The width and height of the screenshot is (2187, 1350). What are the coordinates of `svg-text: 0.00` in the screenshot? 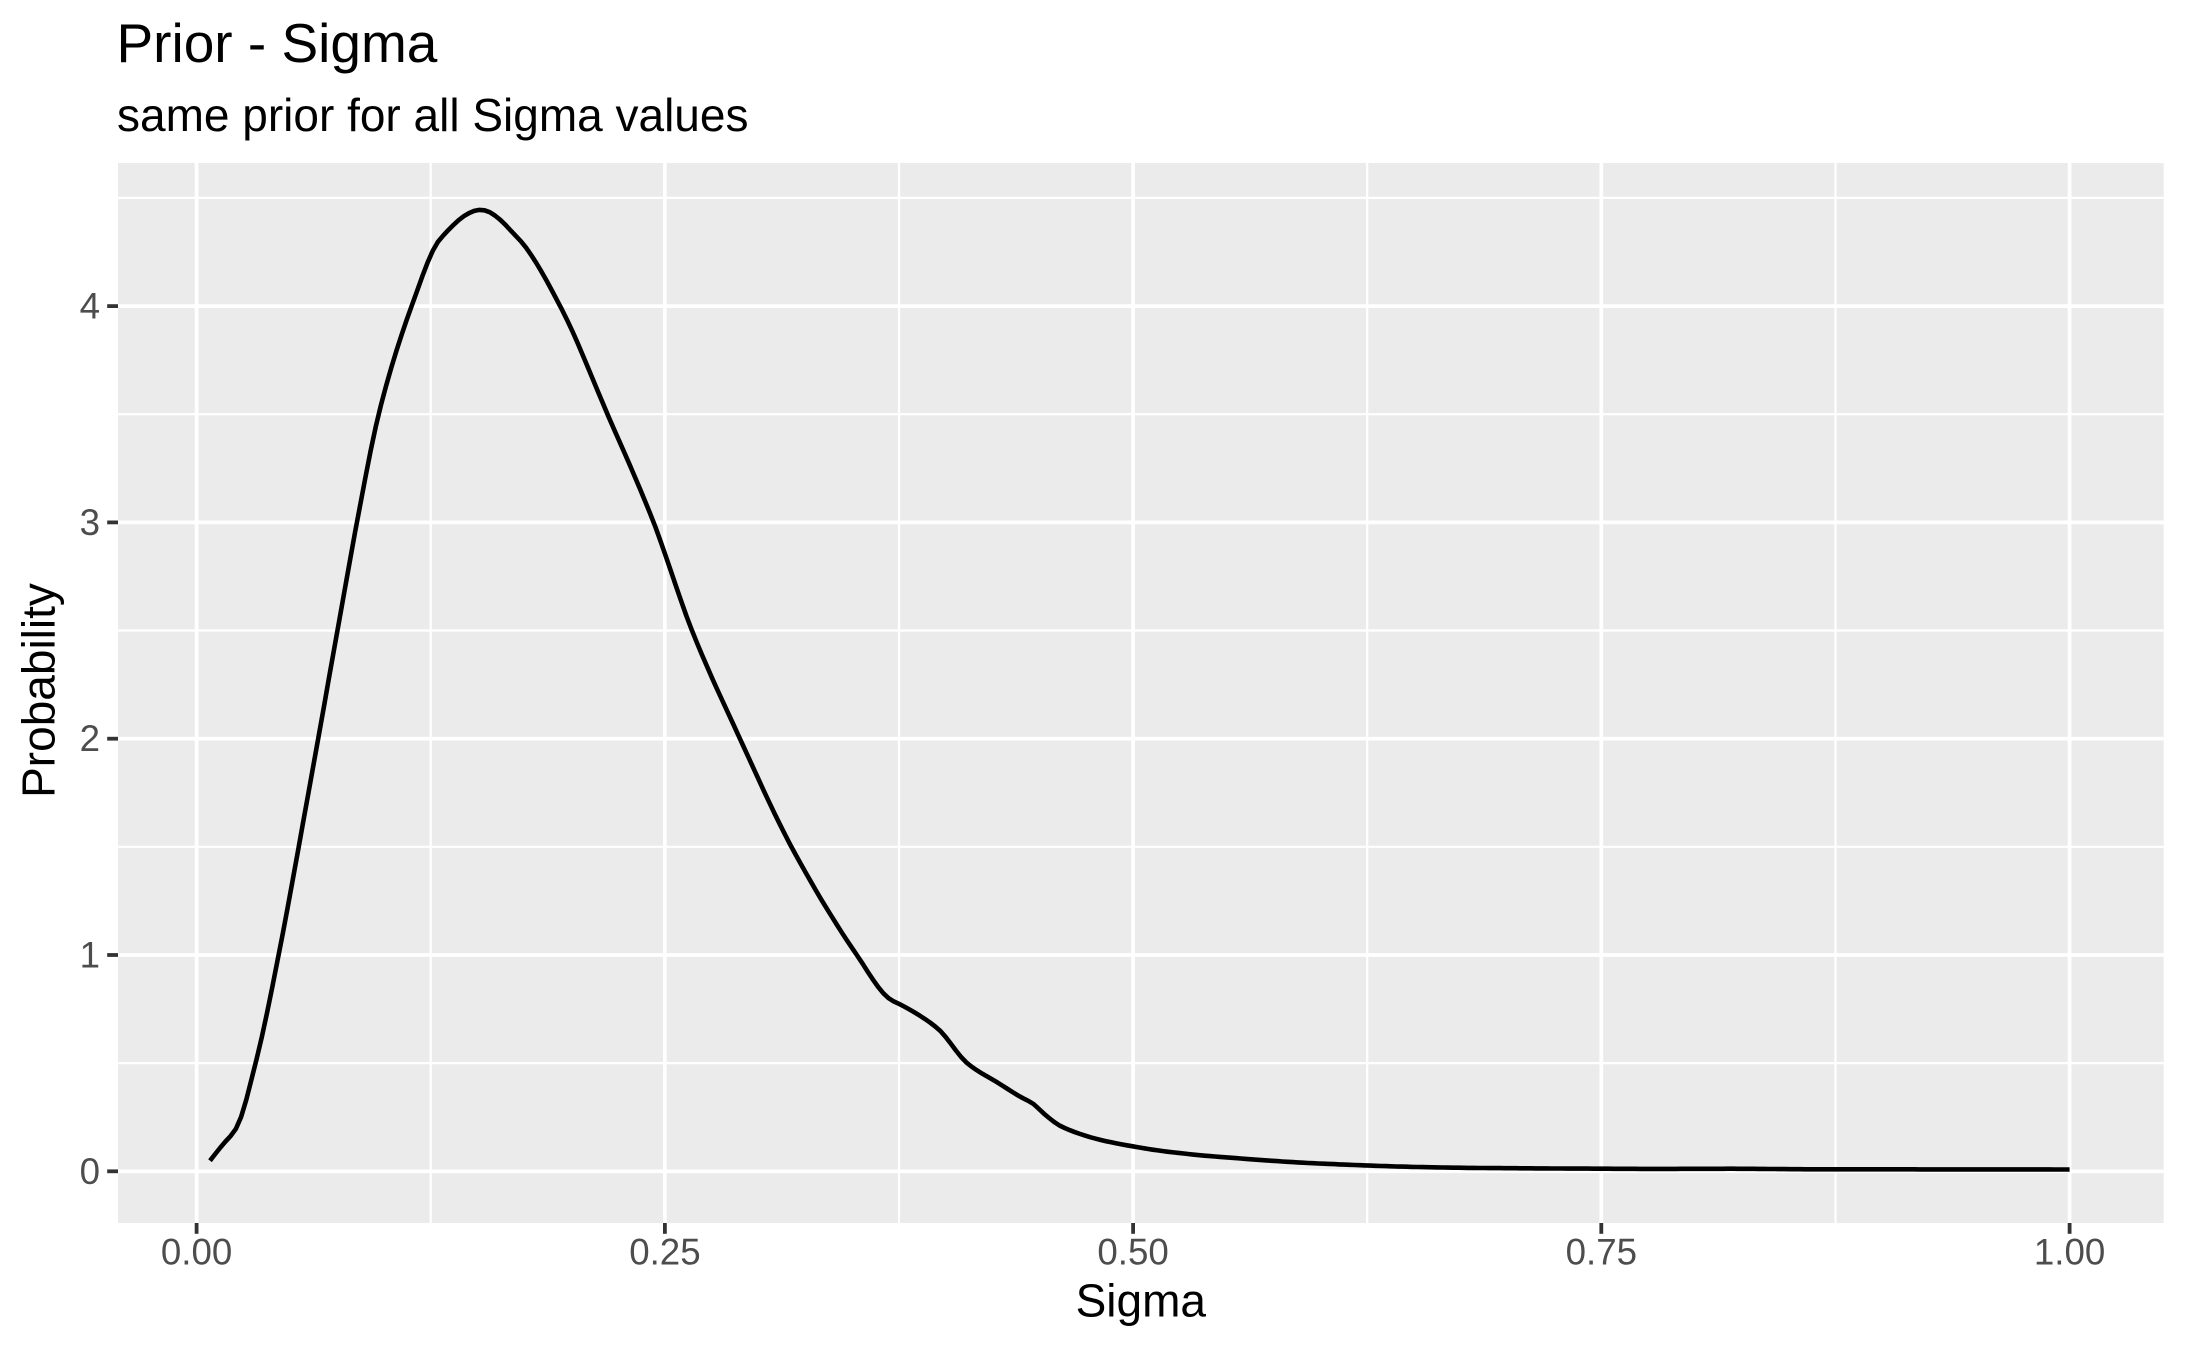 It's located at (196, 1252).